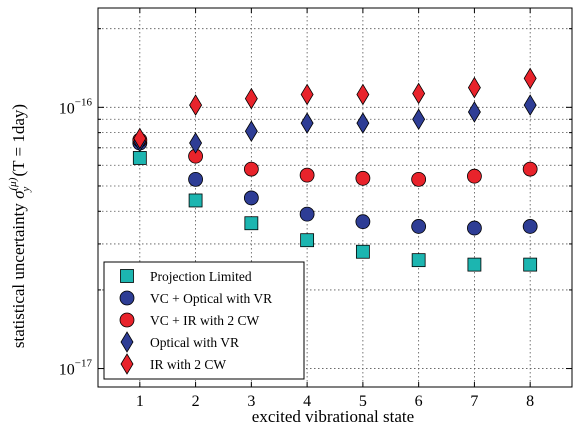 Image resolution: width=577 pixels, height=436 pixels. I want to click on legend-label-vc-ir-with-2-cw: VC + IR with 2 CW, so click(204, 320).